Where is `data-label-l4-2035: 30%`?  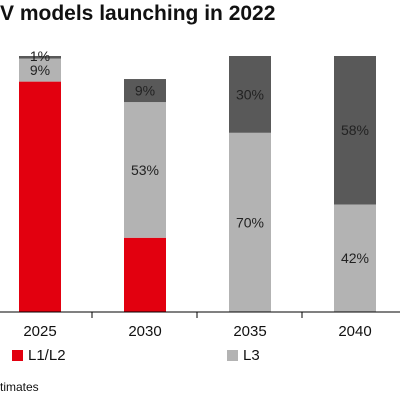 data-label-l4-2035: 30% is located at coordinates (250, 94).